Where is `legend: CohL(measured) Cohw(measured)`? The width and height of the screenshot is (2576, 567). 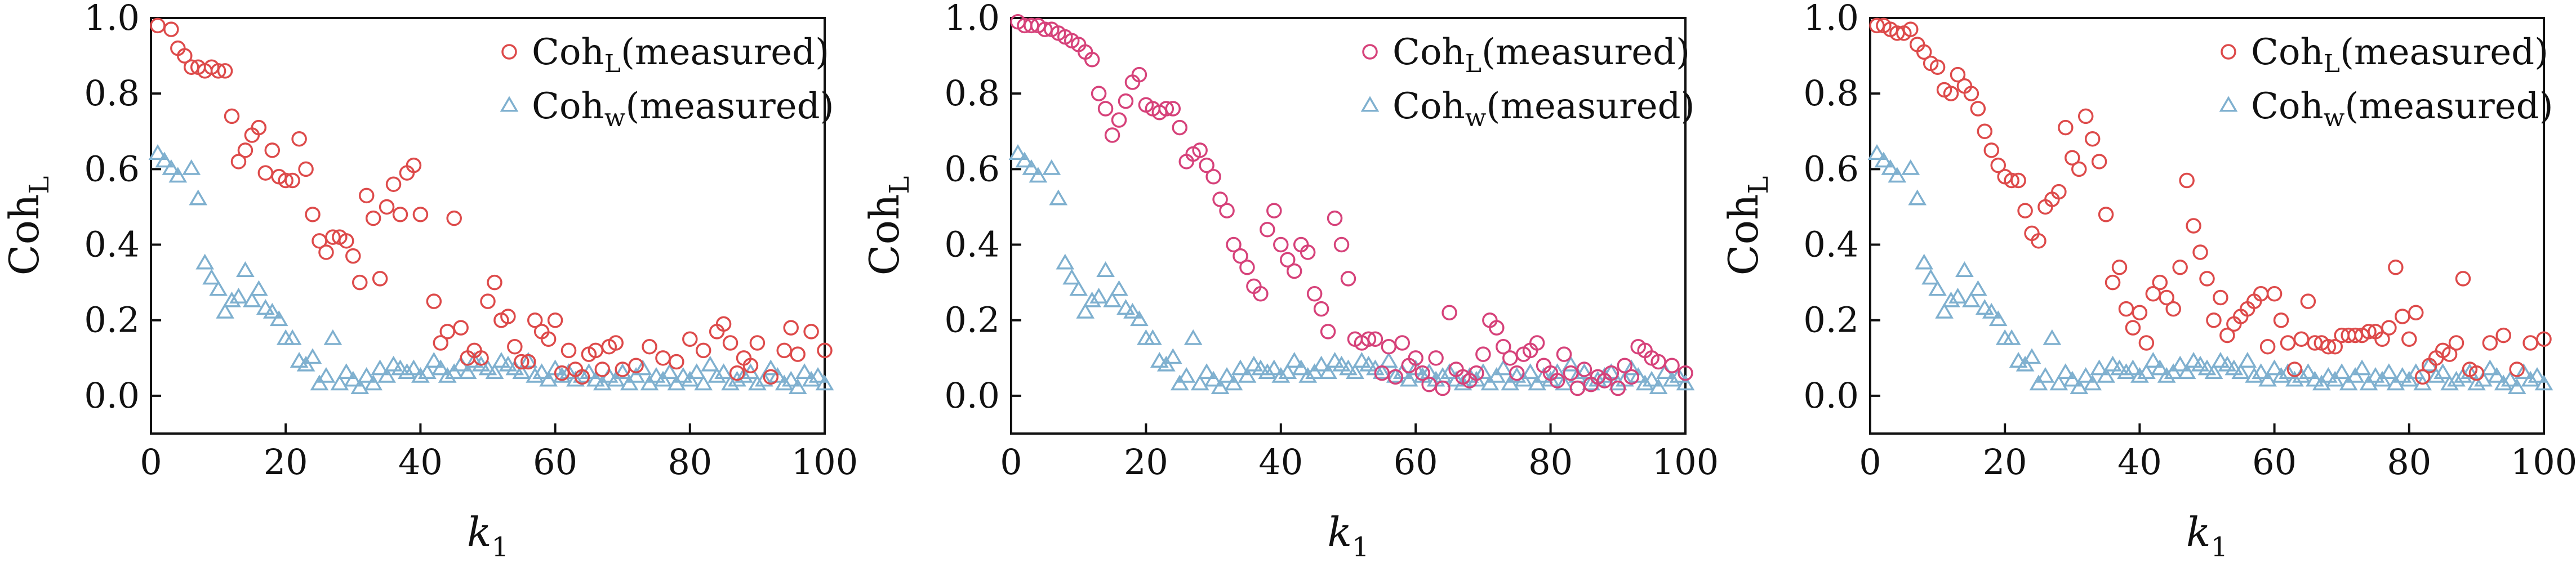
legend: CohL(measured) Cohw(measured) is located at coordinates (2386, 82).